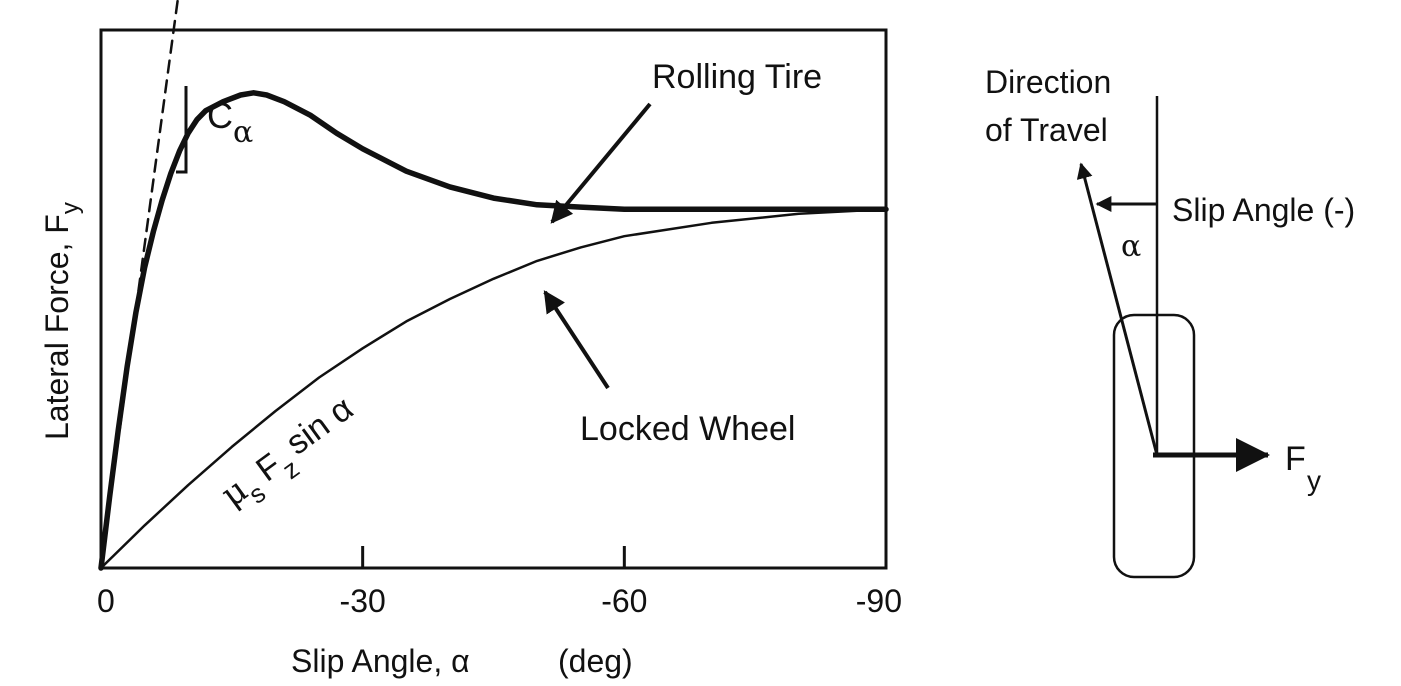  I want to click on direction-of-travel-line1: Direction, so click(1048, 82).